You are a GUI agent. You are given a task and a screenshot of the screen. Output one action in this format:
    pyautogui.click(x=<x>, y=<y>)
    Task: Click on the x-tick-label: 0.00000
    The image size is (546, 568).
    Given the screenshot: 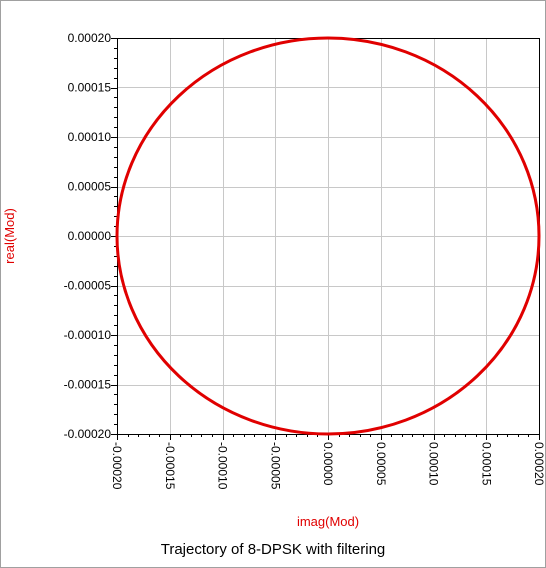 What is the action you would take?
    pyautogui.click(x=328, y=464)
    